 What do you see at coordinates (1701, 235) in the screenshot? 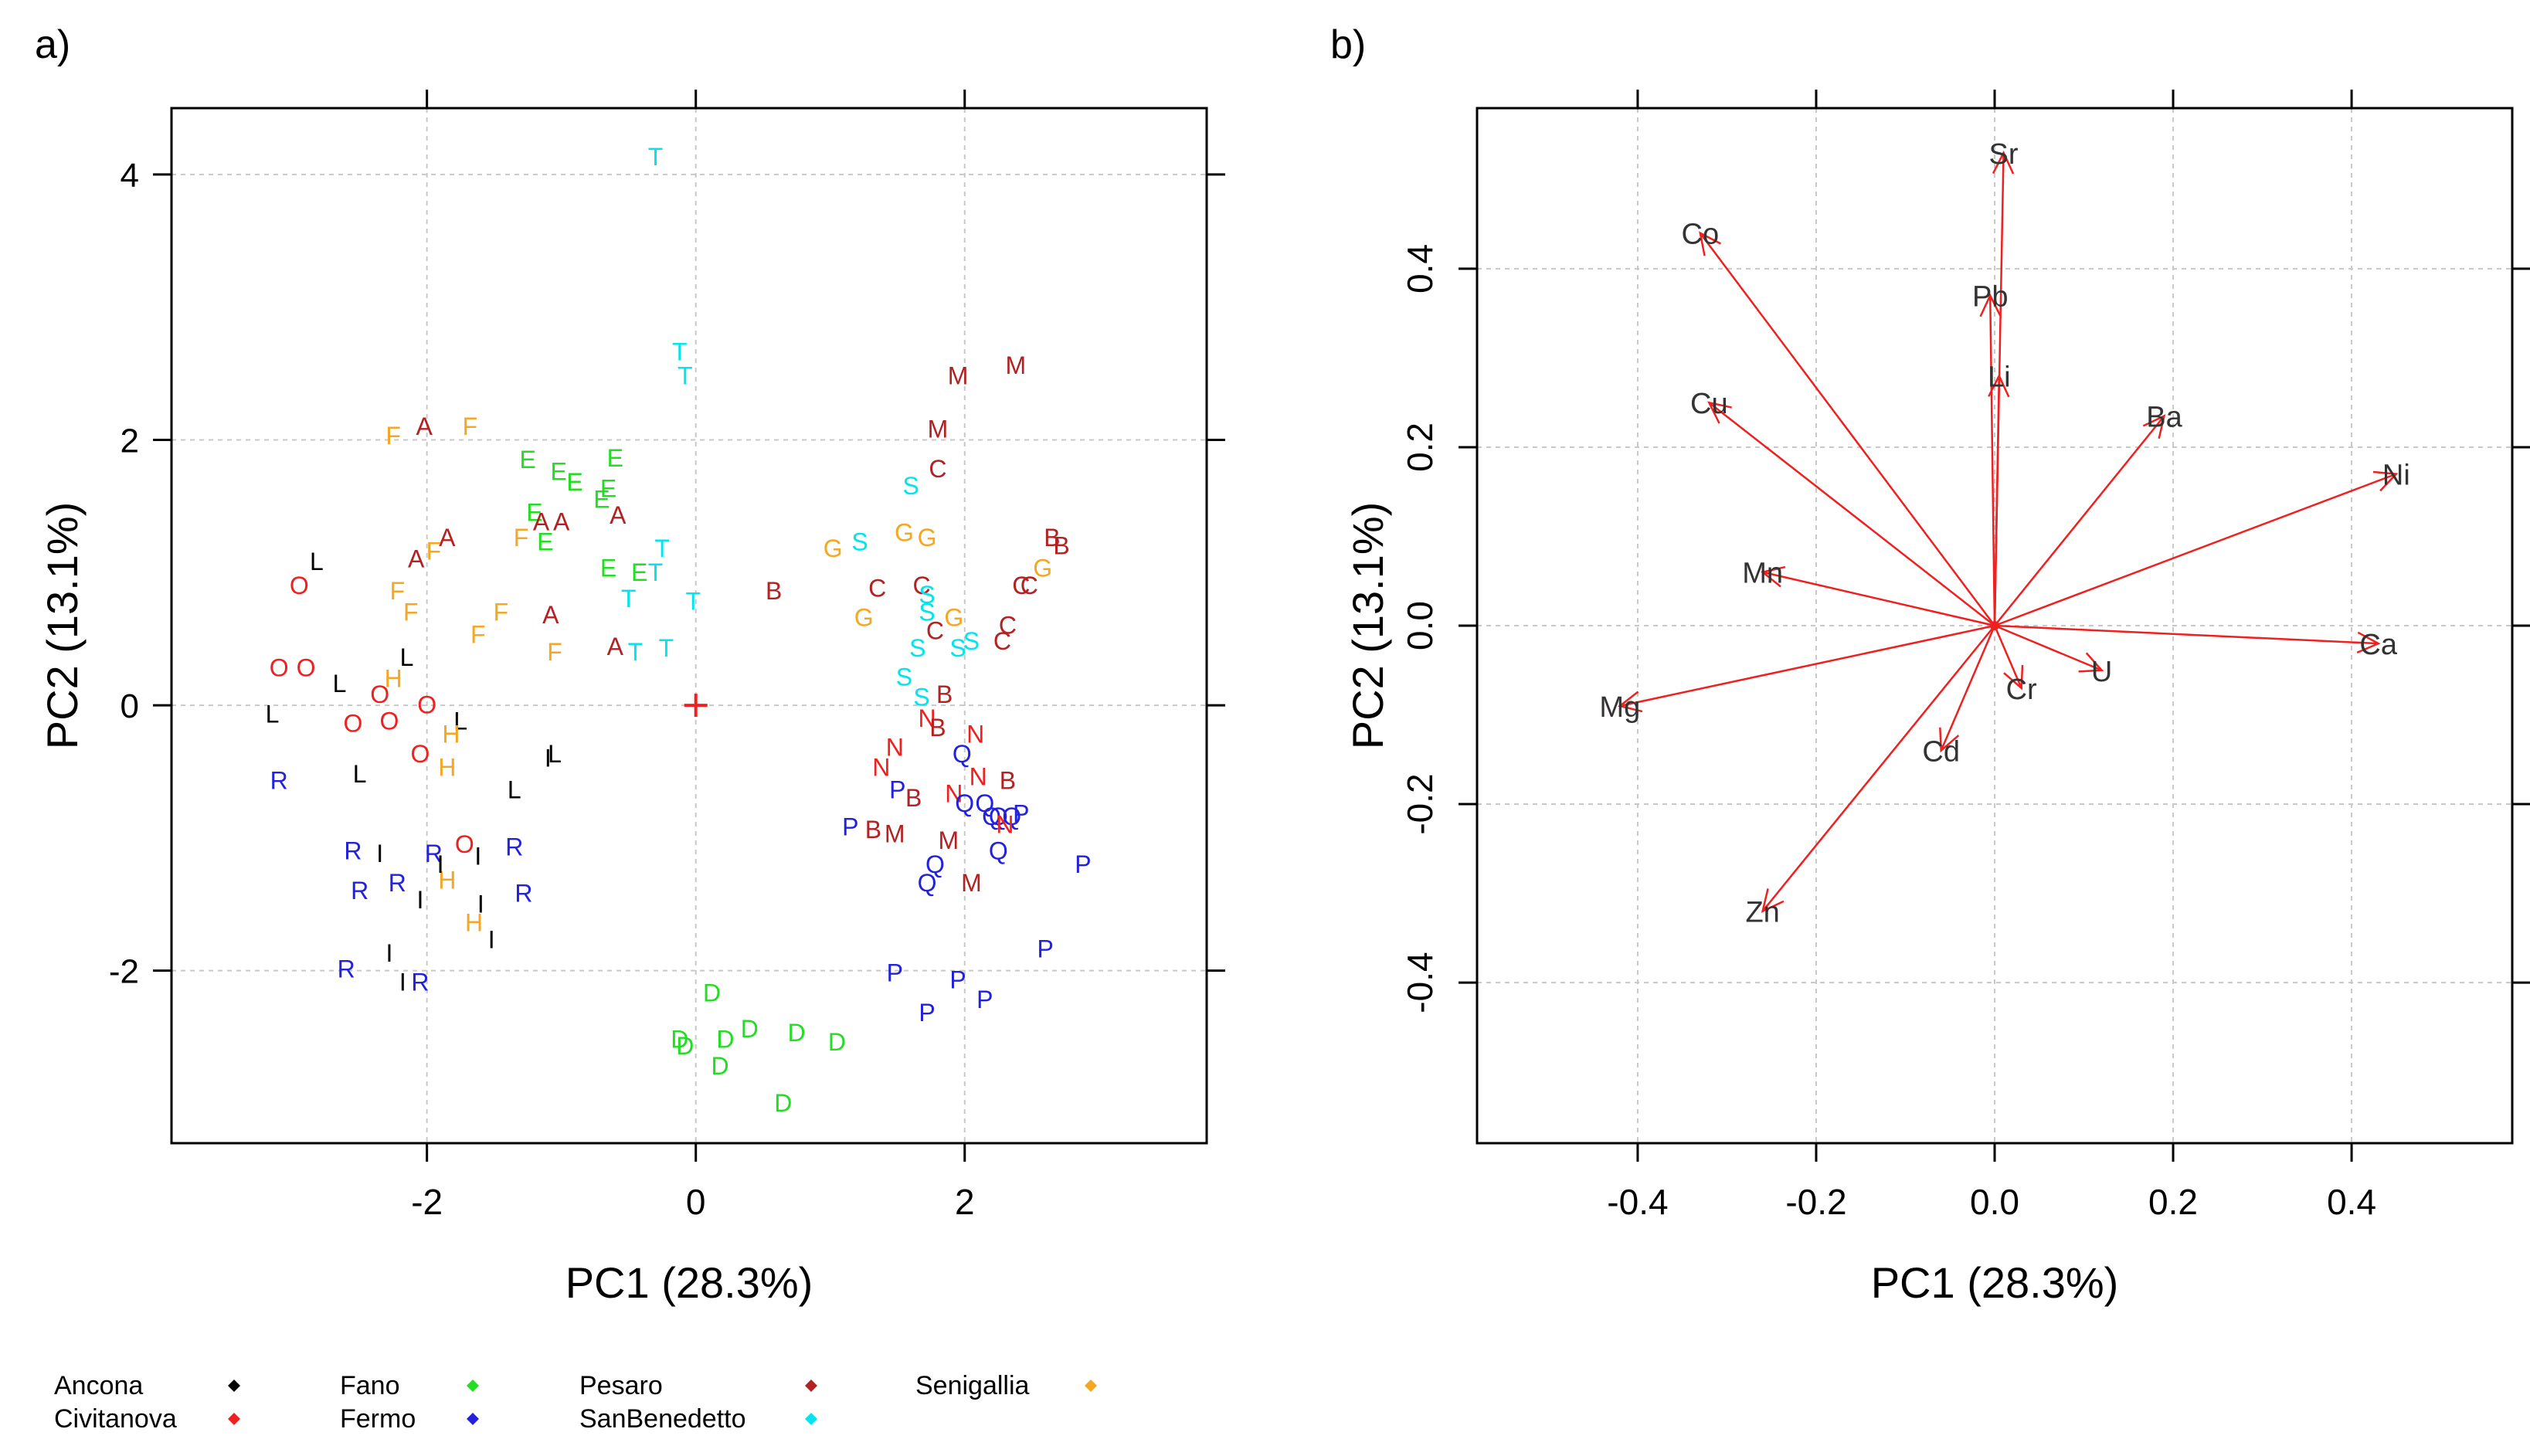
I see `vector-label-Co: Co` at bounding box center [1701, 235].